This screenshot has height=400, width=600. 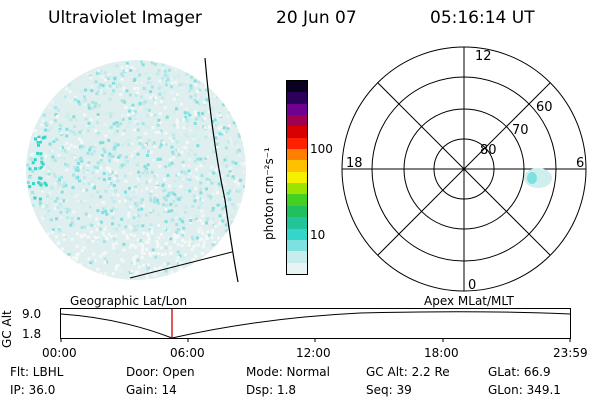 I want to click on info-seq: Seq: 39, so click(x=389, y=390).